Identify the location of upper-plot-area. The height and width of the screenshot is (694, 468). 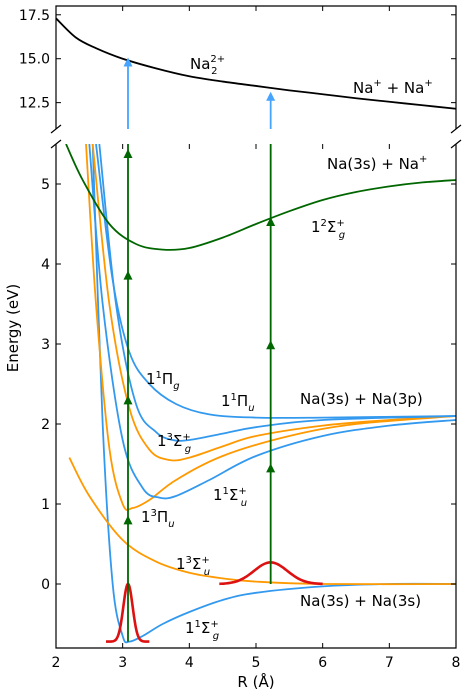
(256, 63).